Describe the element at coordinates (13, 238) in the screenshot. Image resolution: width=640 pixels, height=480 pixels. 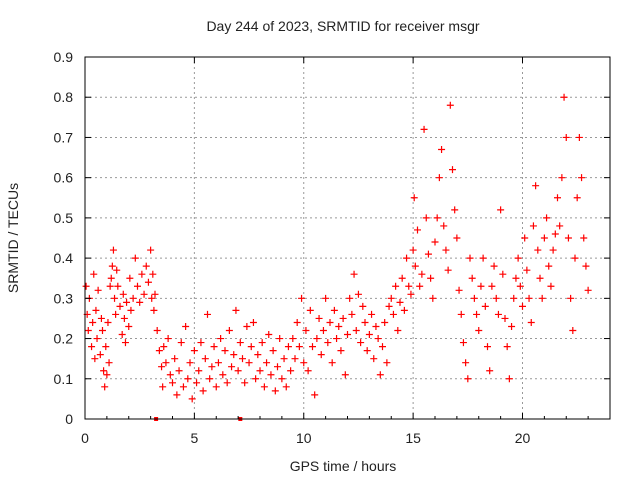
I see `y-axis-label: SRMTID / TECUs` at that location.